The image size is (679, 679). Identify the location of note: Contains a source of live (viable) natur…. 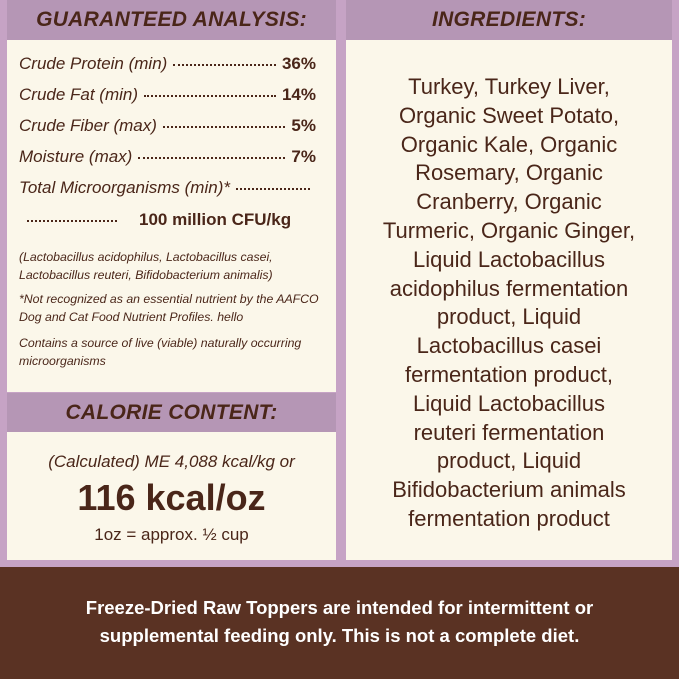
(160, 352).